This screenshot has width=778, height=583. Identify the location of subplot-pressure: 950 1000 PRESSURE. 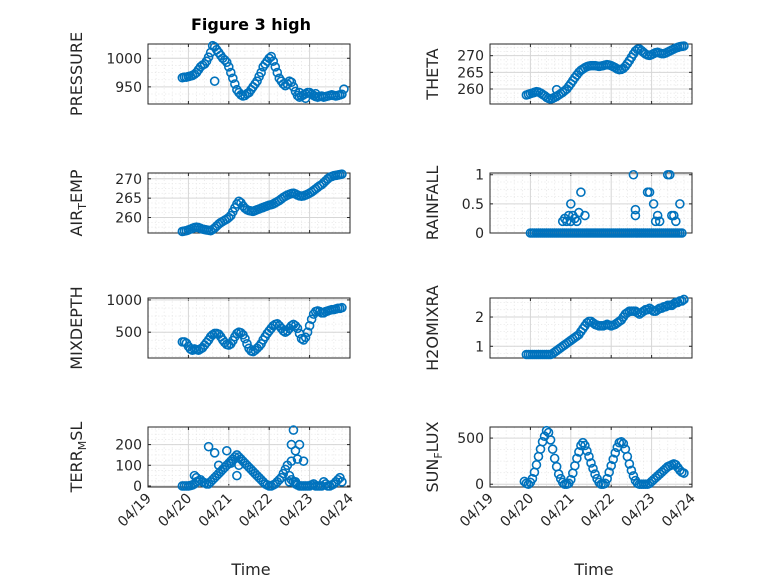
(209, 74).